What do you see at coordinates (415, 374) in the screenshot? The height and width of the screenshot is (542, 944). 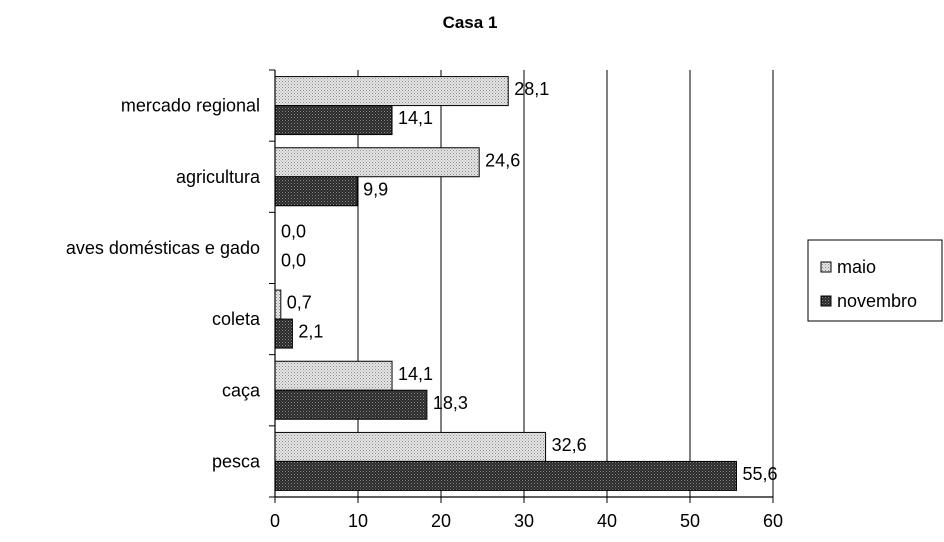 I see `data-label-maio: 14,1` at bounding box center [415, 374].